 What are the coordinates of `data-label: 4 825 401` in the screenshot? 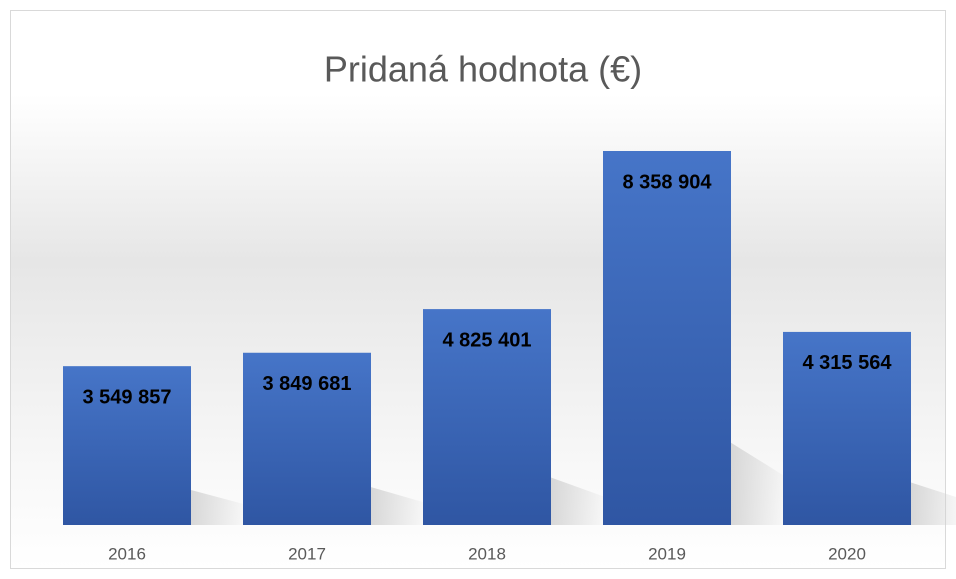 It's located at (487, 340).